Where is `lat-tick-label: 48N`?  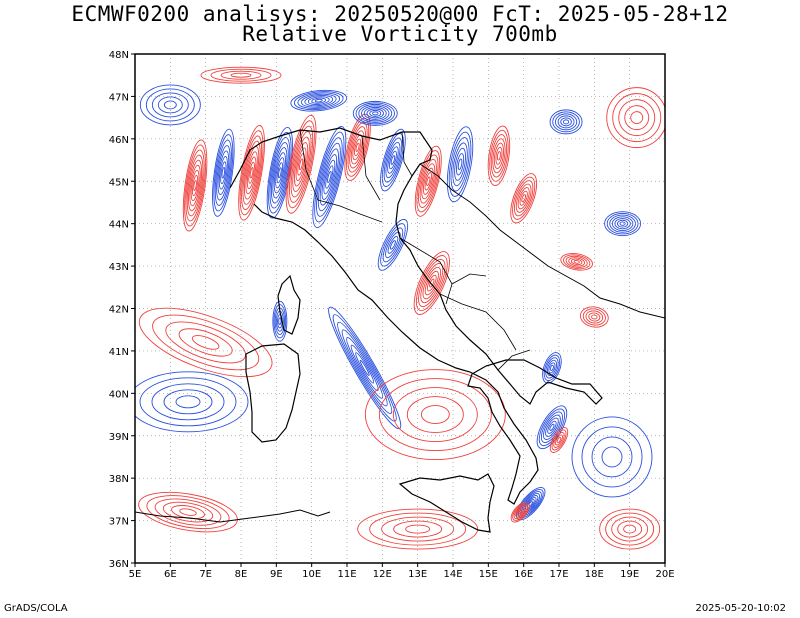 lat-tick-label: 48N is located at coordinates (119, 55).